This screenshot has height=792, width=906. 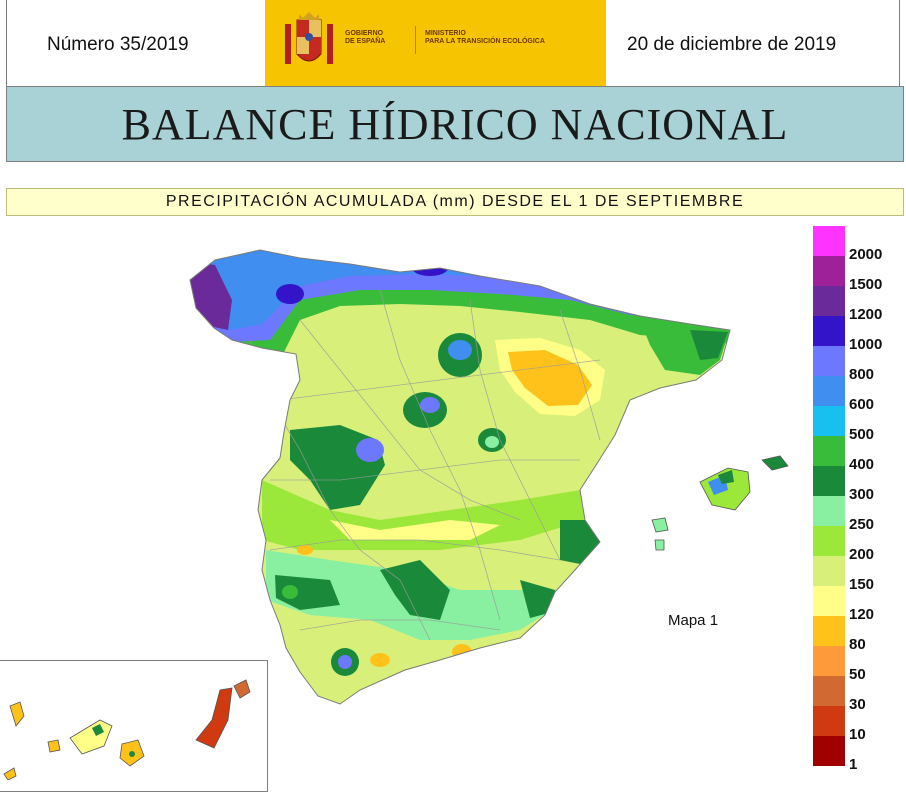 What do you see at coordinates (862, 554) in the screenshot?
I see `legend-label: 200` at bounding box center [862, 554].